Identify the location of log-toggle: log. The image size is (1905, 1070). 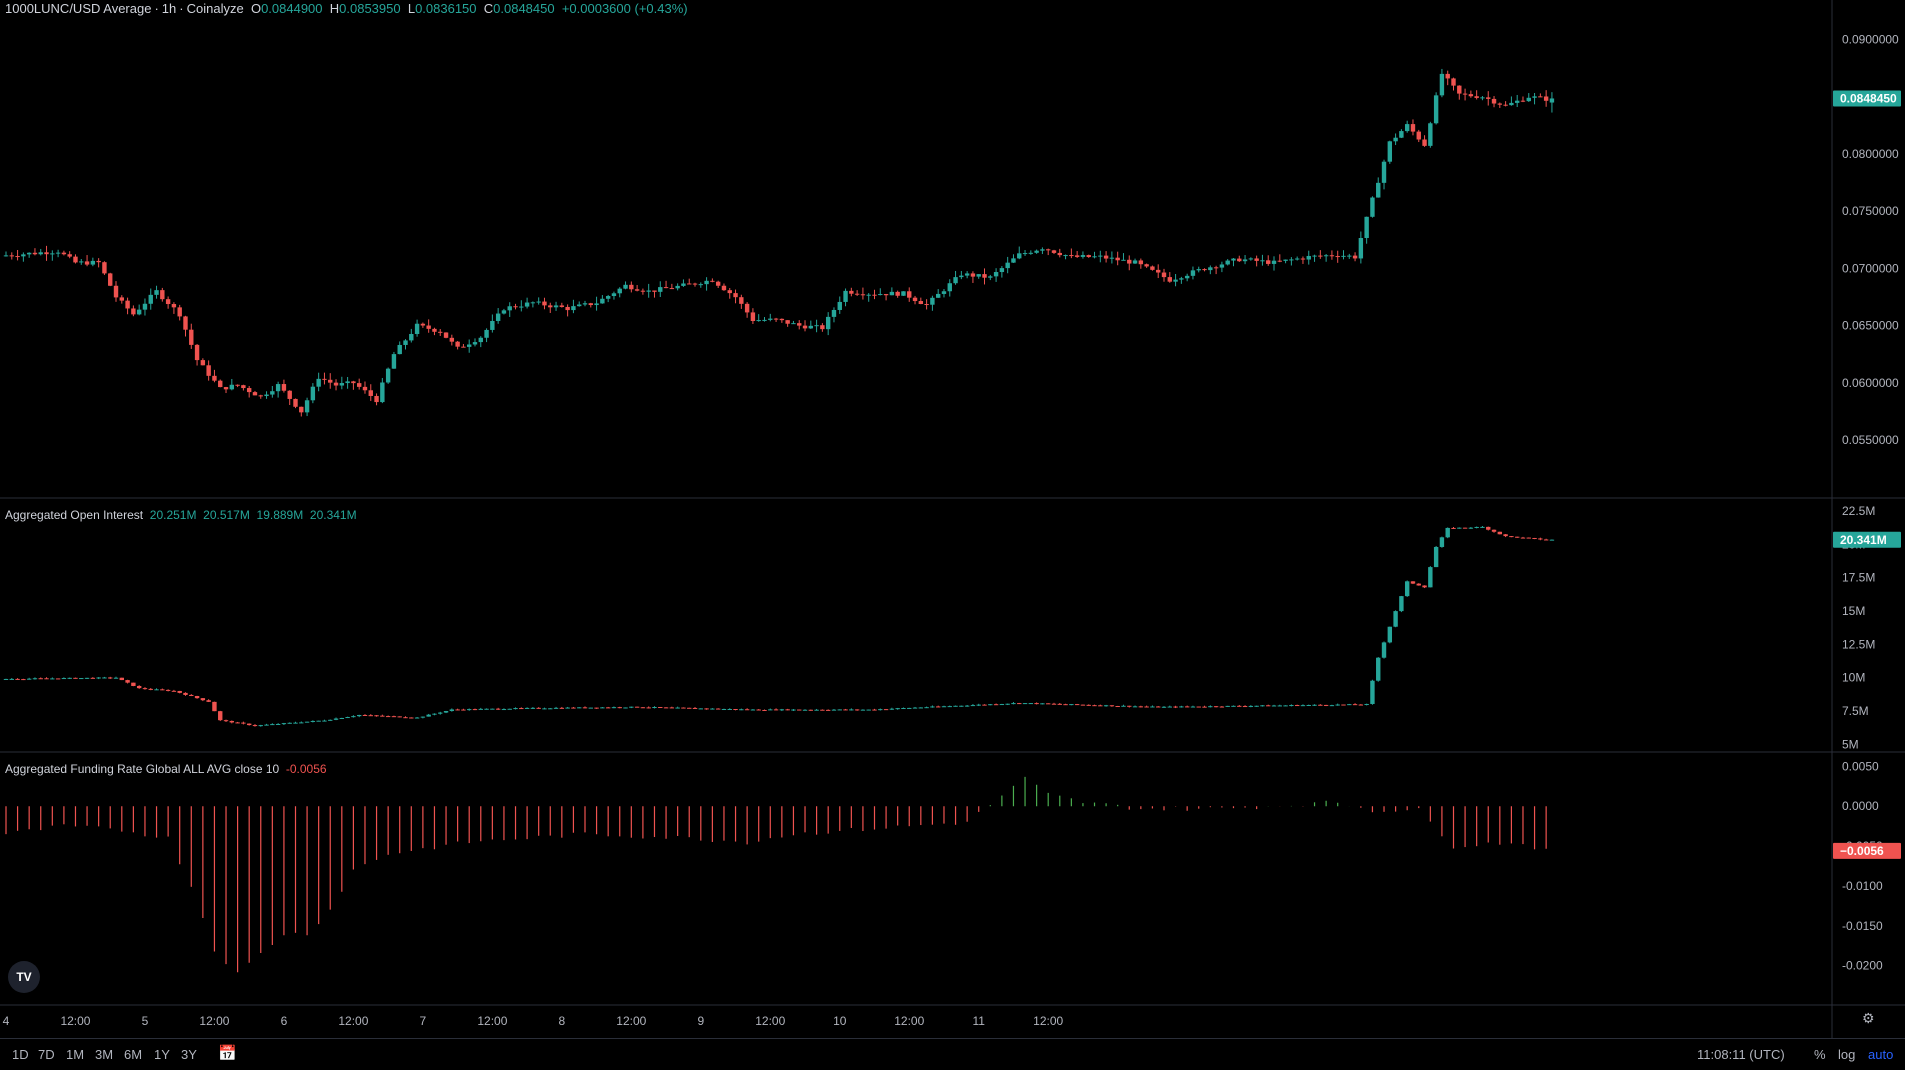
(1847, 1054).